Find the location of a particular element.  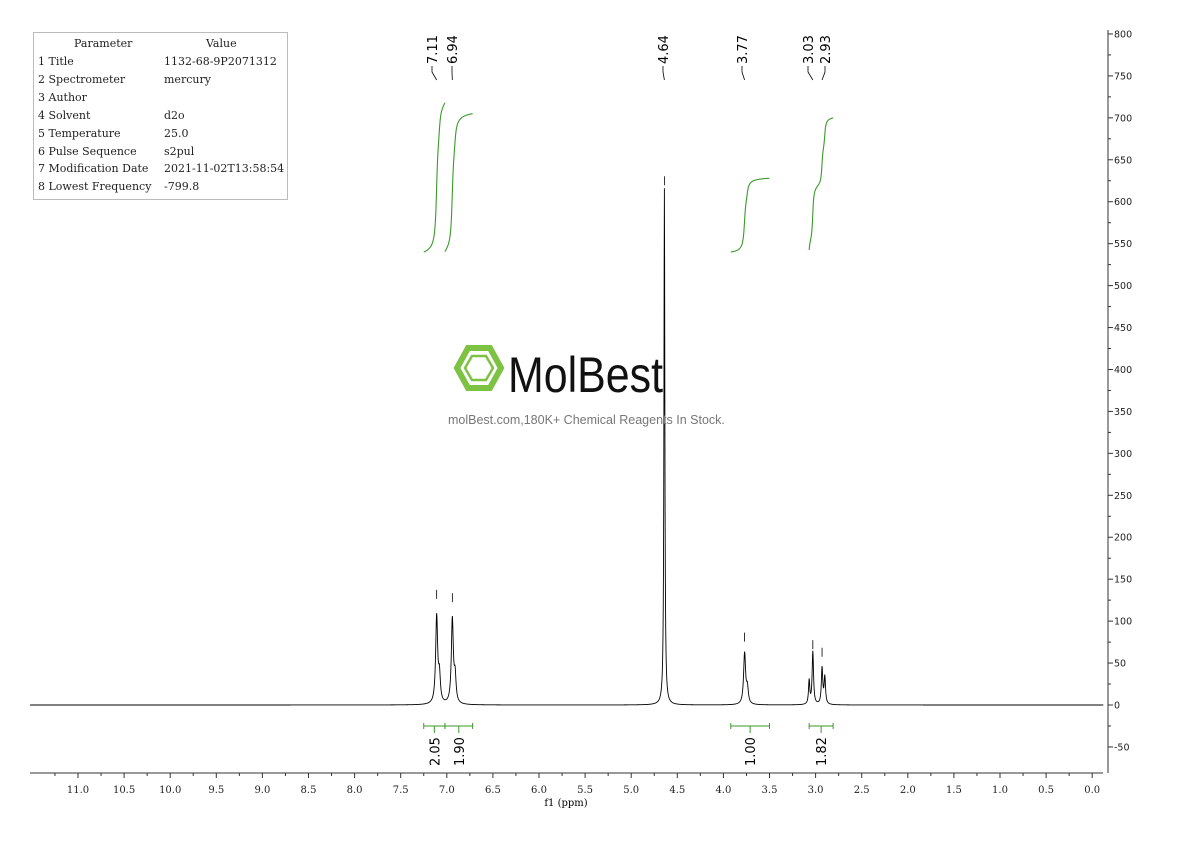

x-tick-label: 3.0 is located at coordinates (816, 790).